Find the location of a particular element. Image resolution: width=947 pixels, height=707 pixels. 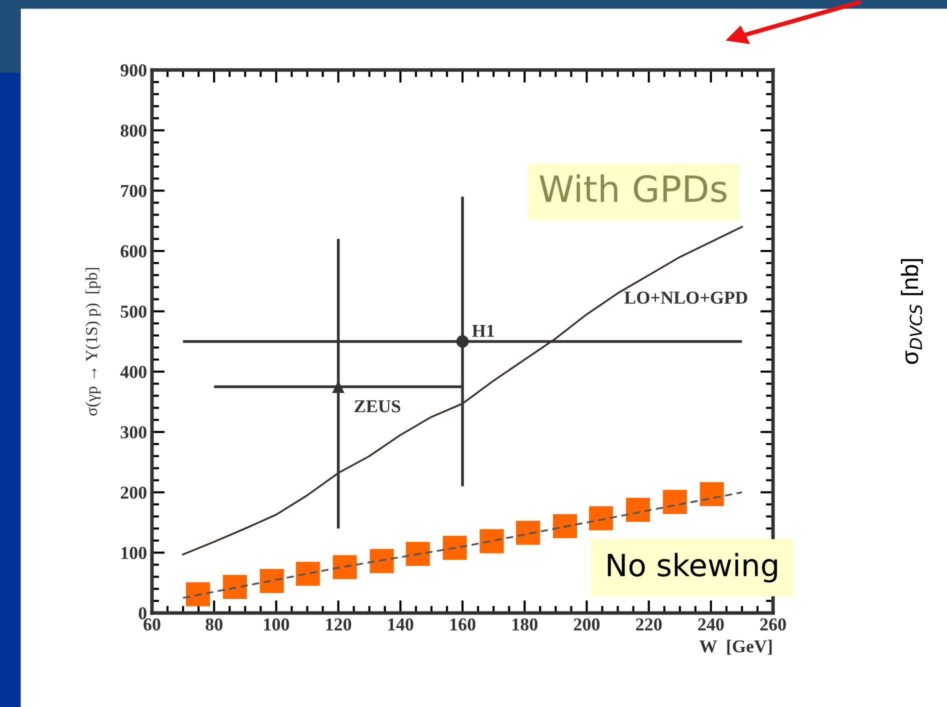

x-tick-label: 80 is located at coordinates (214, 624).